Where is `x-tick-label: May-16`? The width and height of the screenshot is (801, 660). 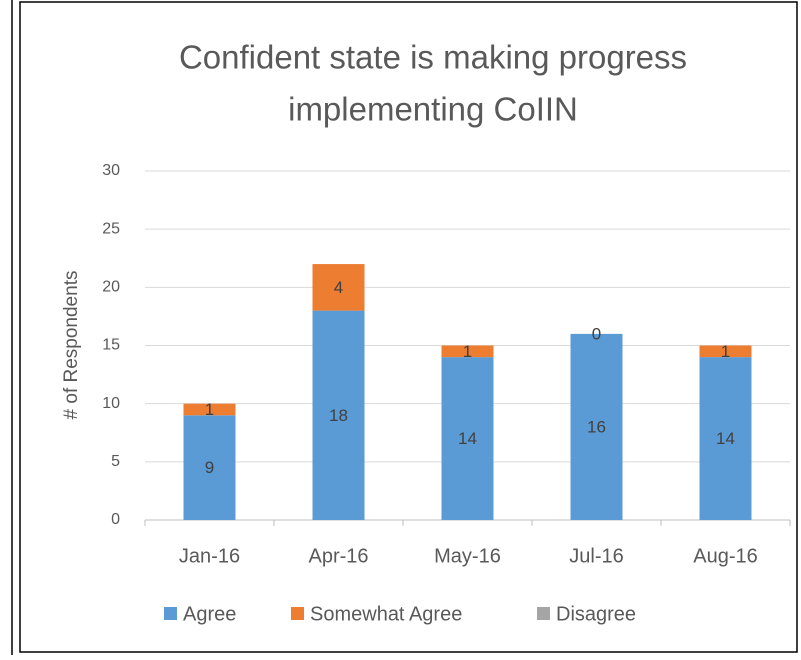
x-tick-label: May-16 is located at coordinates (467, 556).